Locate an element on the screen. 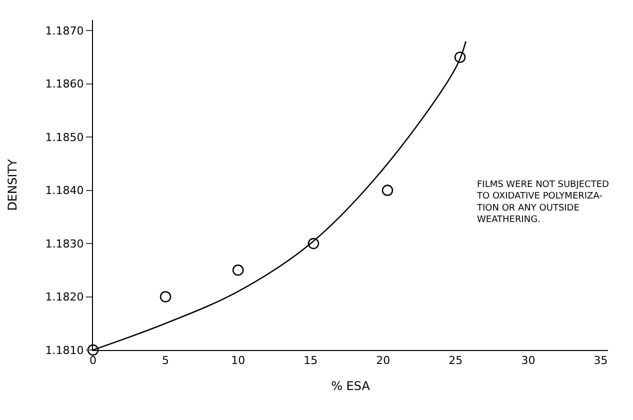  x-tick-label: 25 is located at coordinates (455, 361).